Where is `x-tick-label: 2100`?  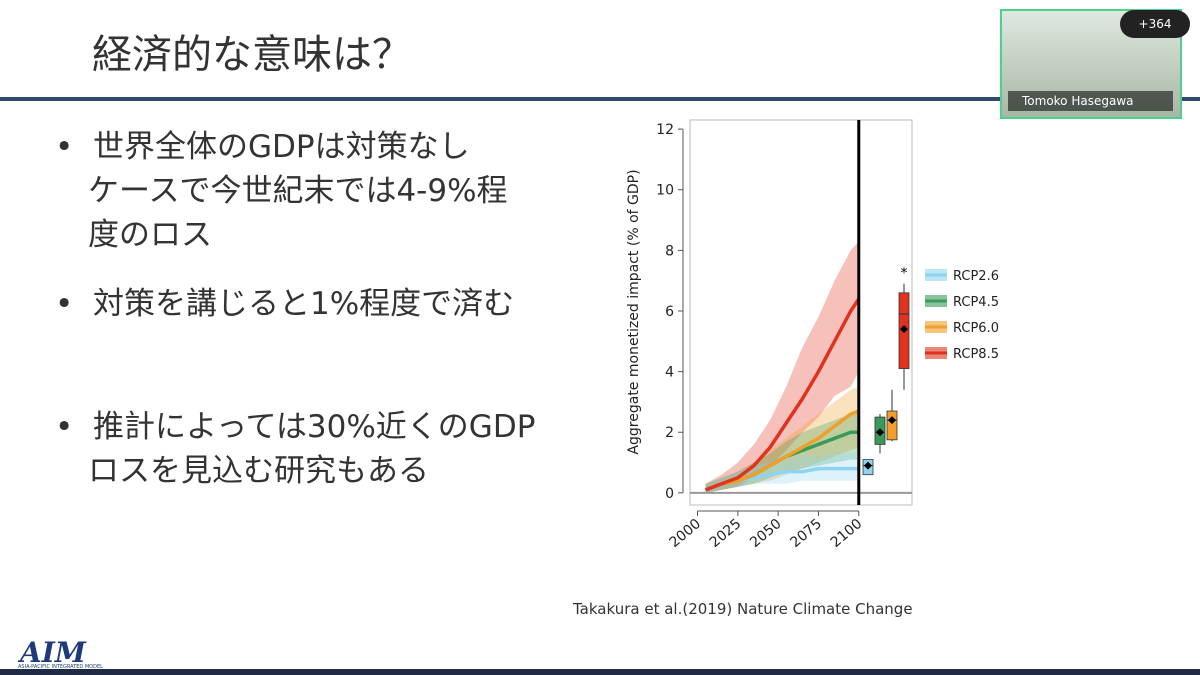
x-tick-label: 2100 is located at coordinates (847, 533).